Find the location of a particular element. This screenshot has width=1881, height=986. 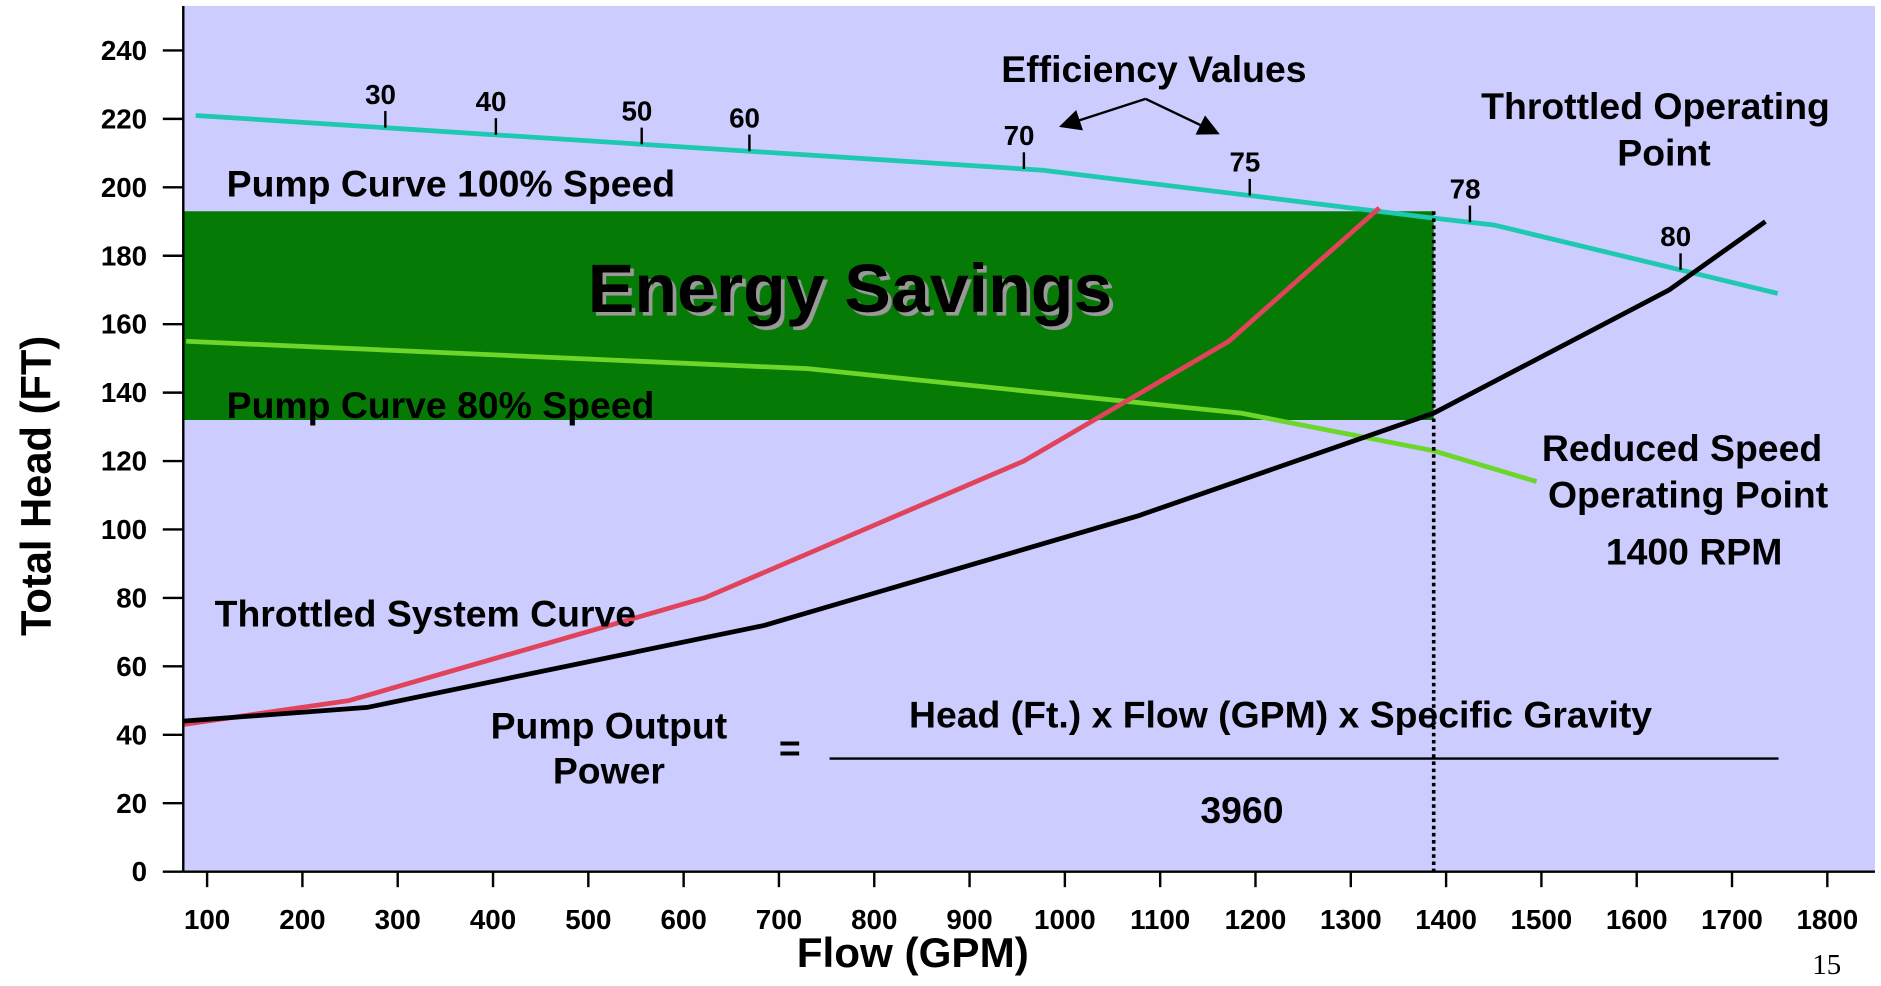

y-tick-label: 40 is located at coordinates (131, 734).